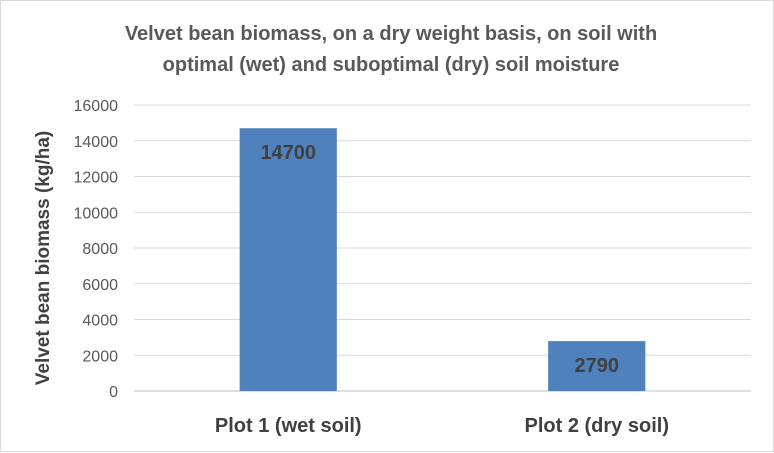 The height and width of the screenshot is (453, 774). I want to click on x-tick-label: Plot 2 (dry soil), so click(597, 426).